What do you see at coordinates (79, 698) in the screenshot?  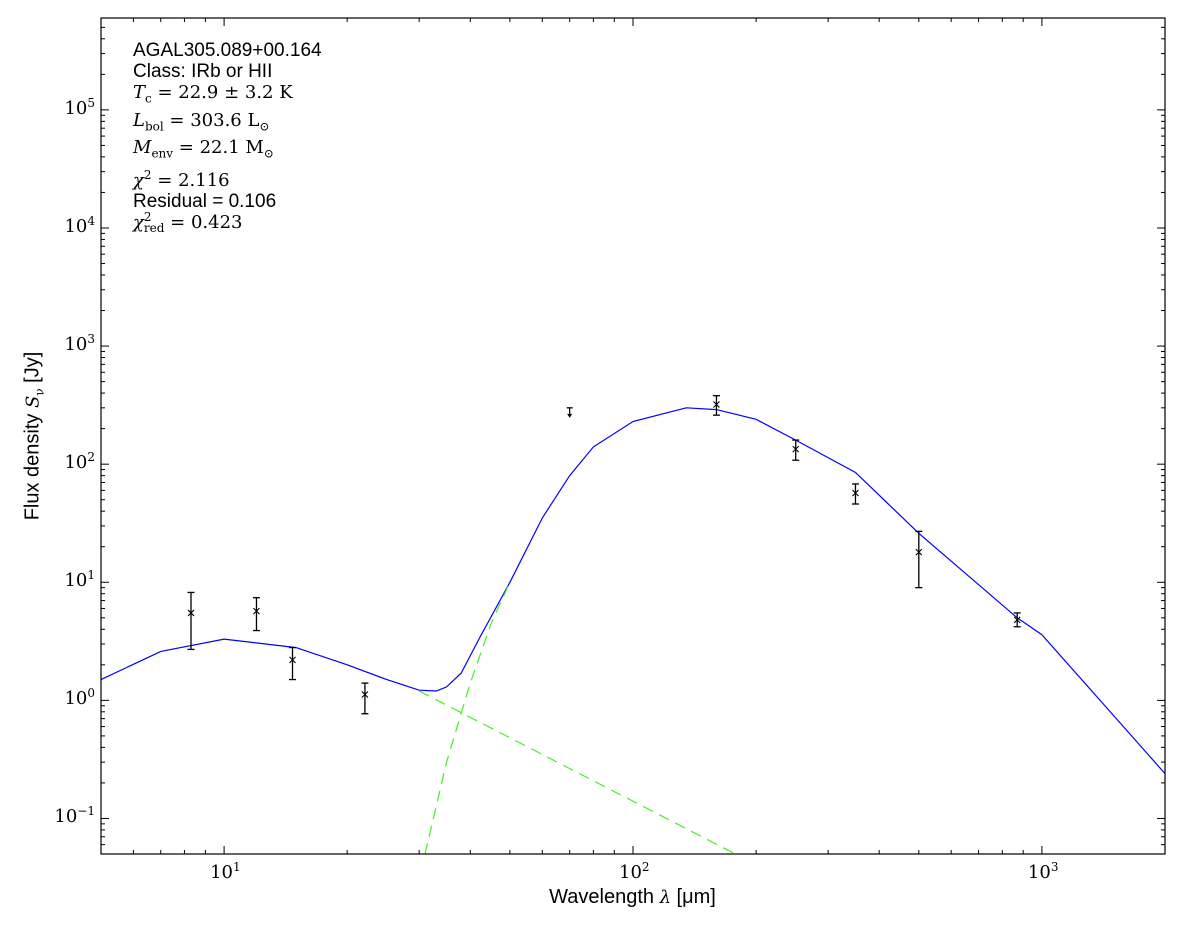 I see `y-tick-label: 10⁰` at bounding box center [79, 698].